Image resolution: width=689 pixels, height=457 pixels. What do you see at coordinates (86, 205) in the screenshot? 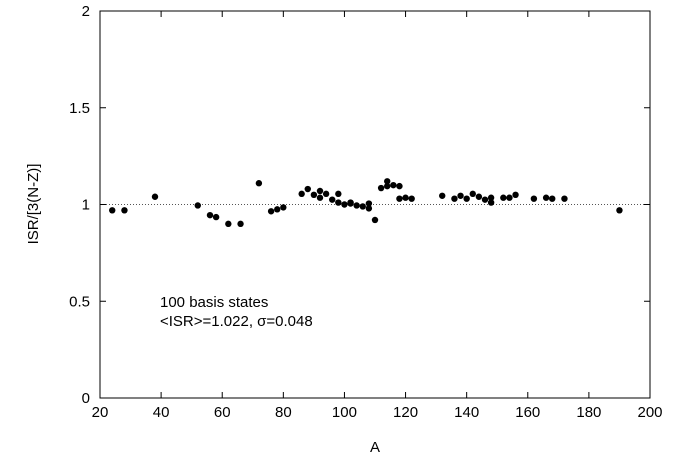
I see `y-tick-label: 1` at bounding box center [86, 205].